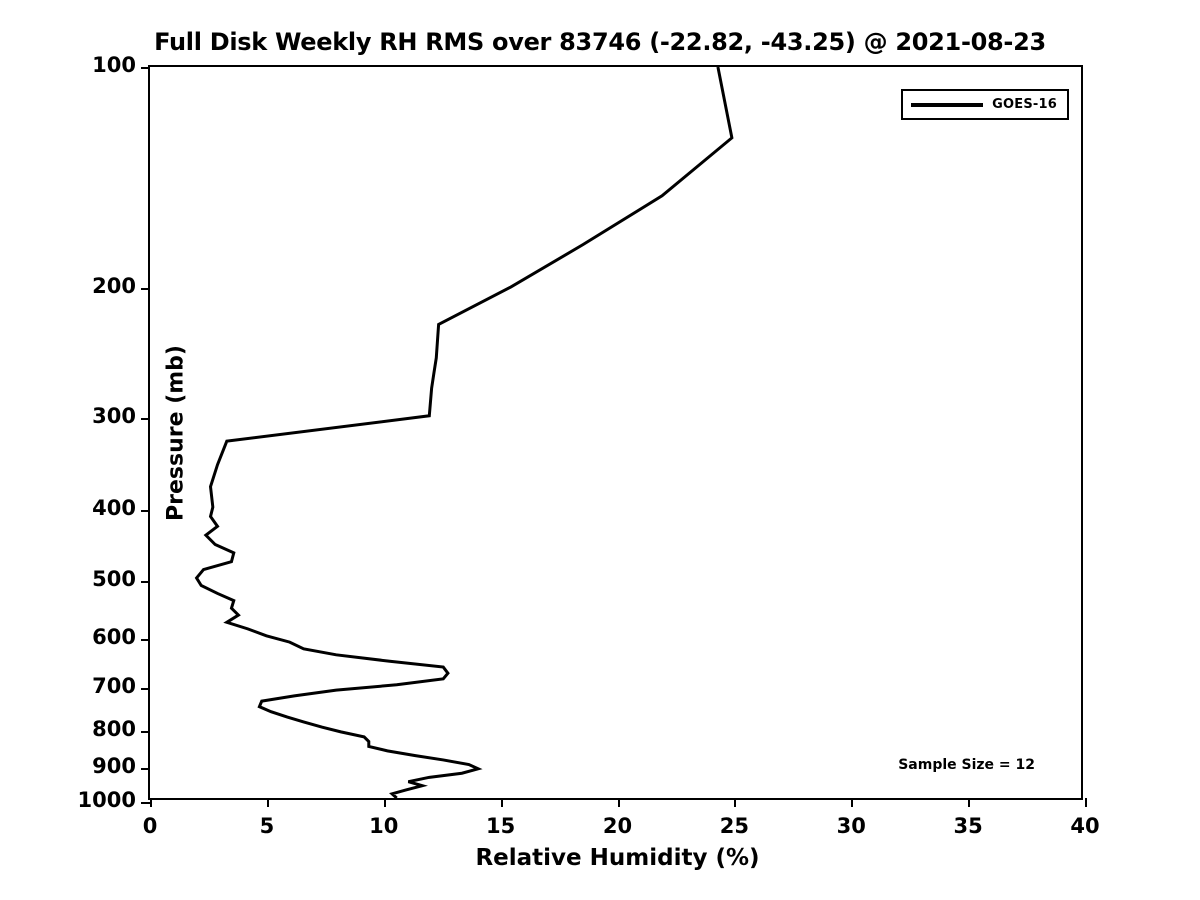 The height and width of the screenshot is (900, 1200). Describe the element at coordinates (1024, 104) in the screenshot. I see `legend-label-goes-16: GOES-16` at that location.